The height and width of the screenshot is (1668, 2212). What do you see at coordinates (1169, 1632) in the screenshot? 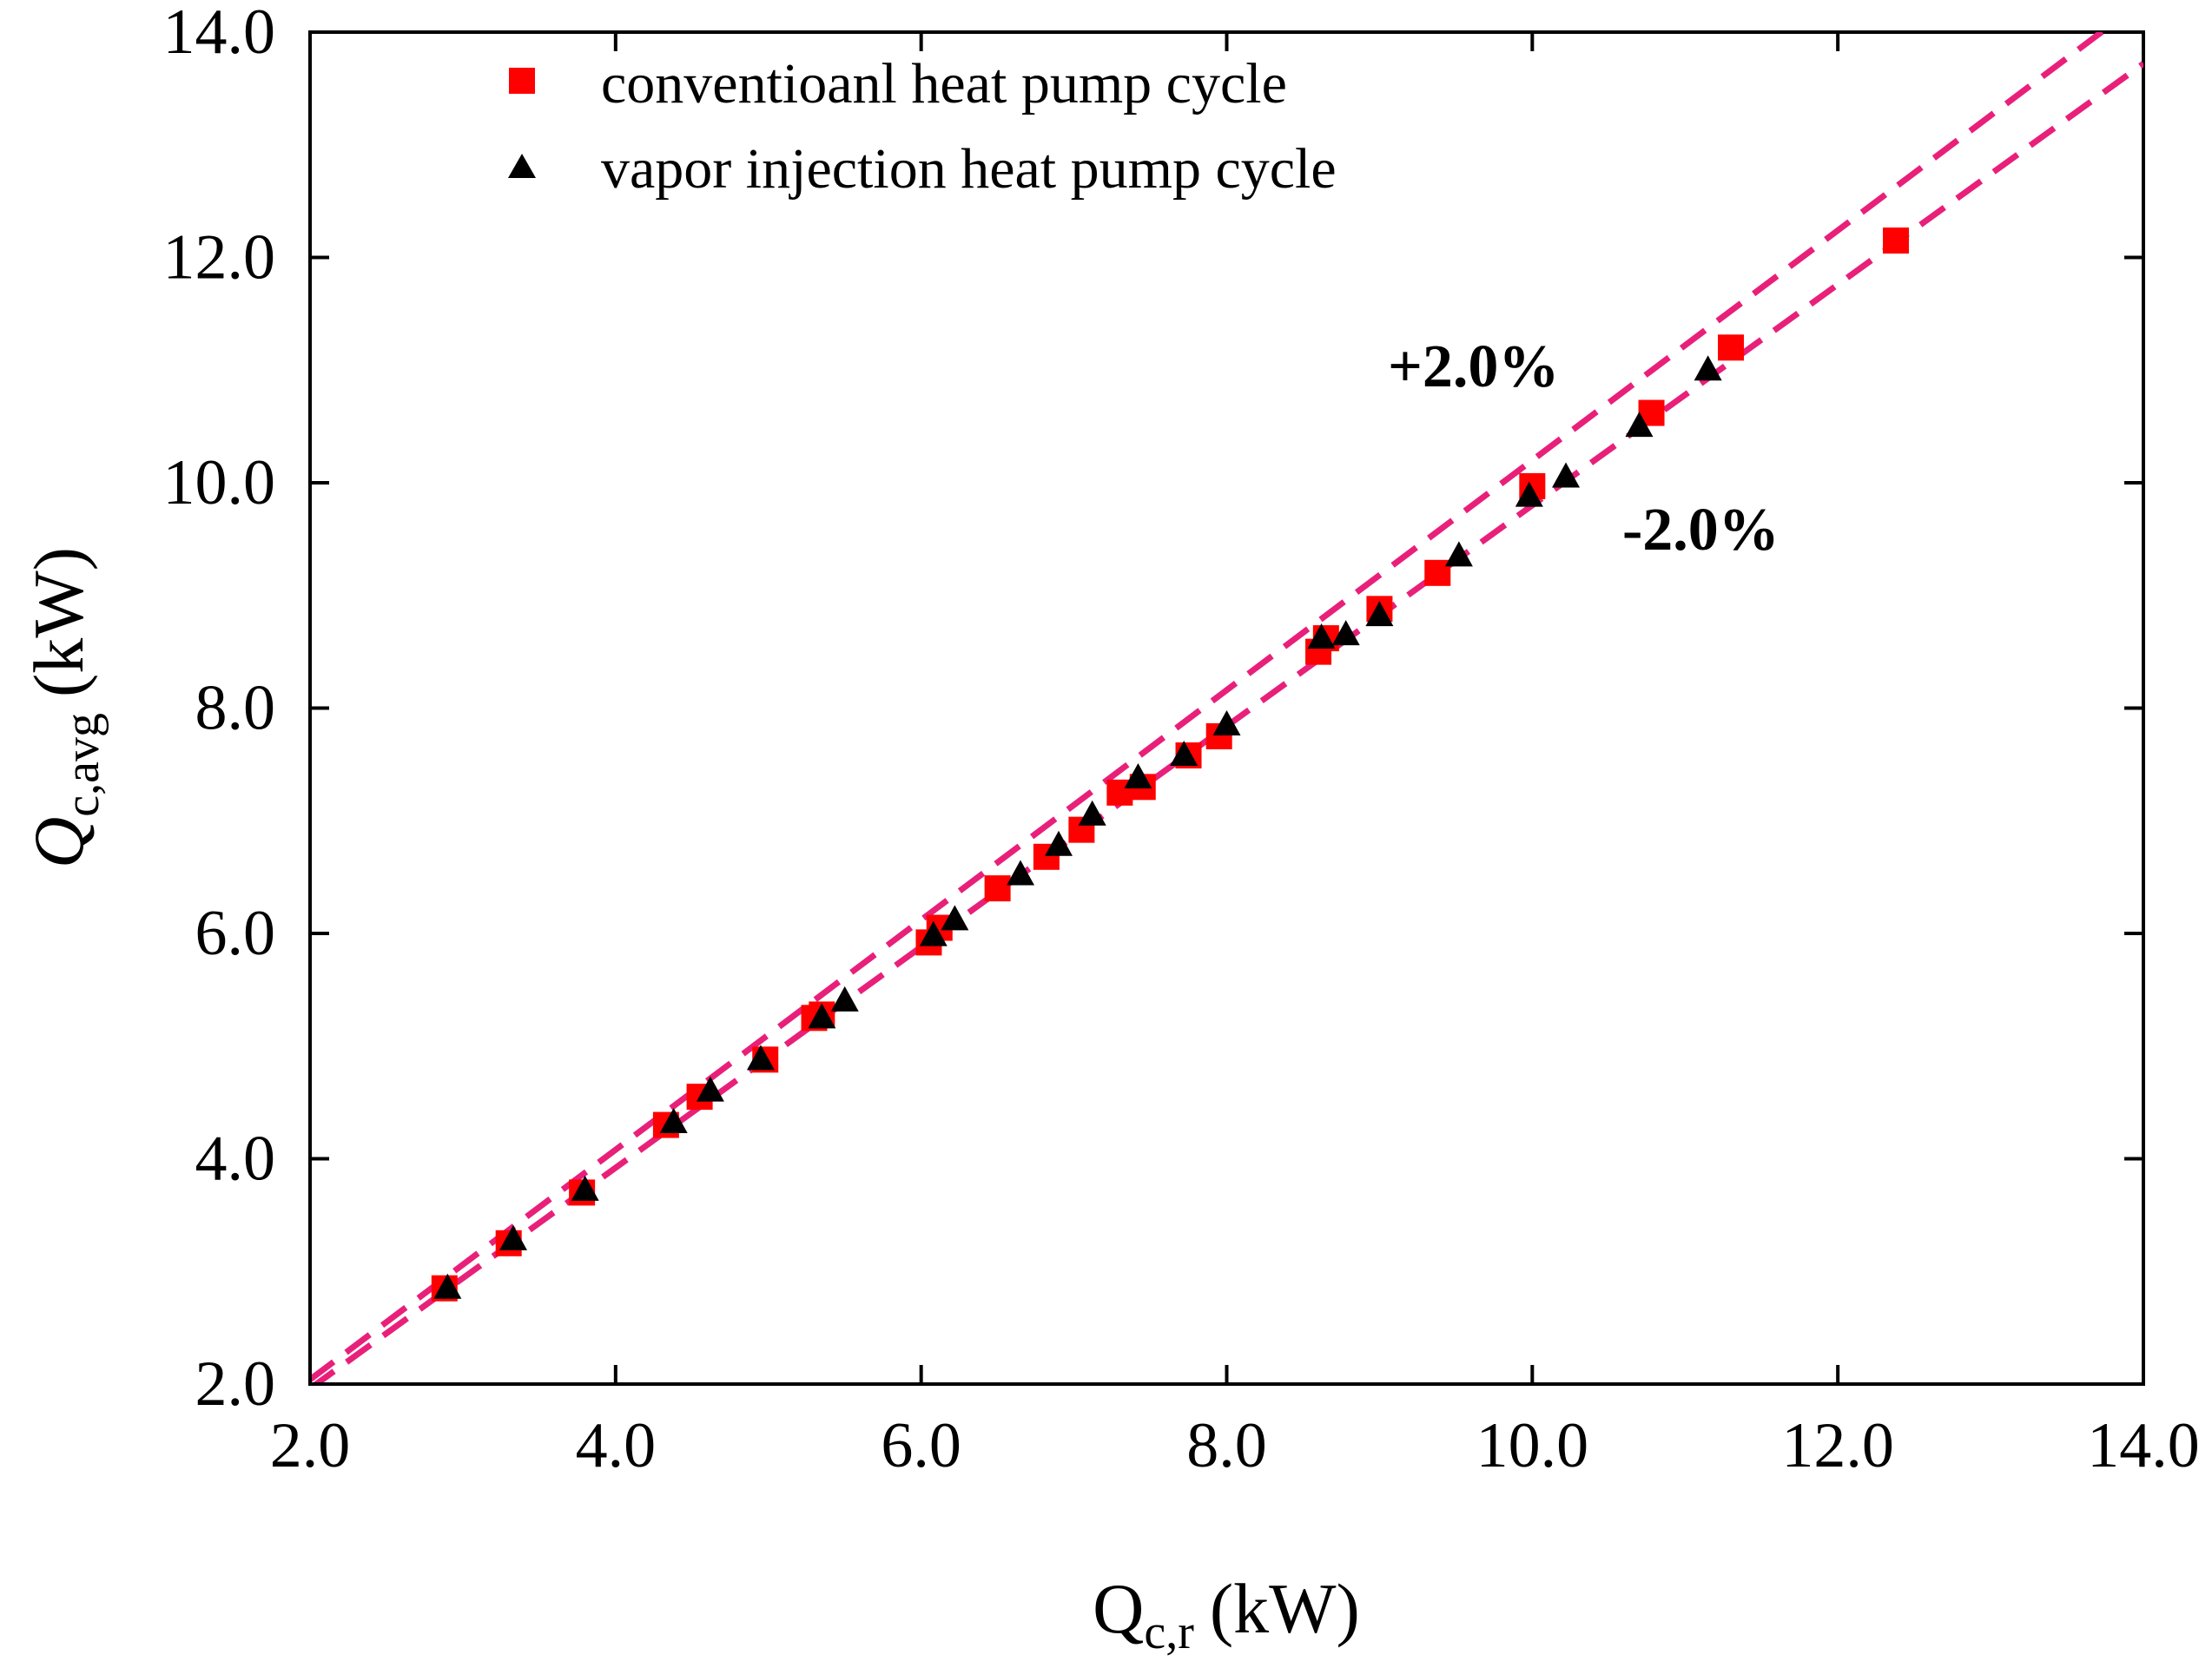
I see `x-axis-title-subscript: c,r` at bounding box center [1169, 1632].